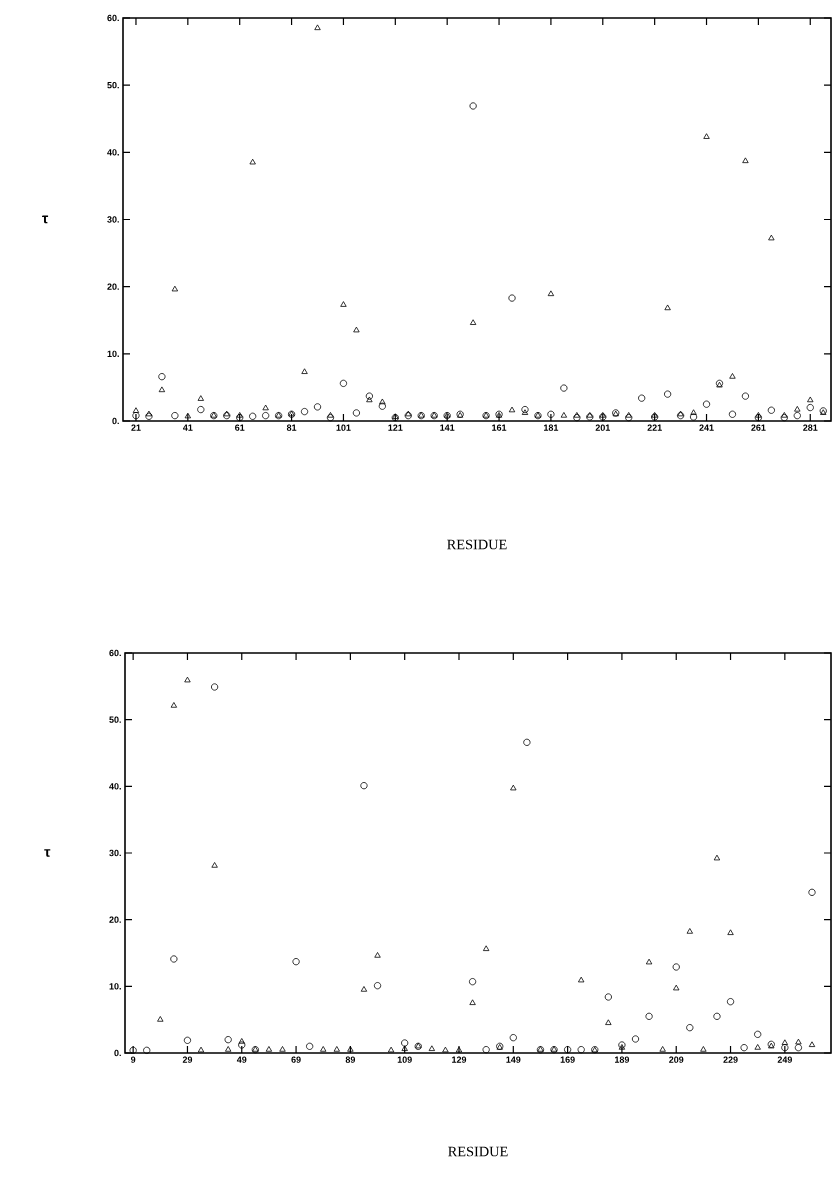  What do you see at coordinates (622, 1059) in the screenshot?
I see `x-tick-label: 189` at bounding box center [622, 1059].